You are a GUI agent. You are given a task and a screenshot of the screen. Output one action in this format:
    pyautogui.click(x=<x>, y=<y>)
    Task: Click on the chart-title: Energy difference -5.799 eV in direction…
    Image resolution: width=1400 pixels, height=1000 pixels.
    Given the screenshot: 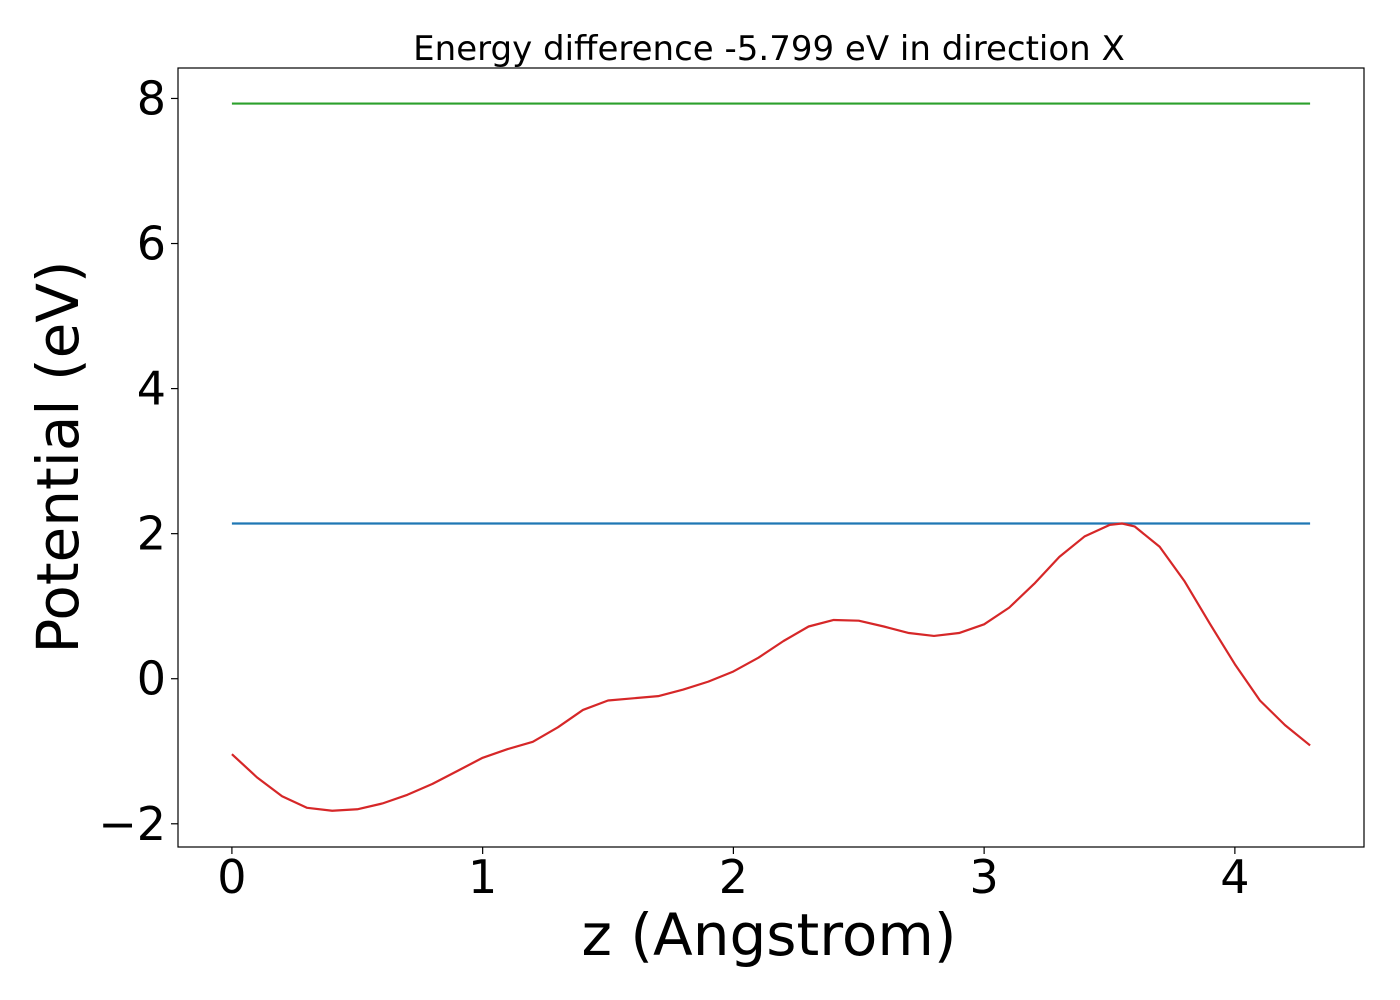 What is the action you would take?
    pyautogui.click(x=769, y=49)
    